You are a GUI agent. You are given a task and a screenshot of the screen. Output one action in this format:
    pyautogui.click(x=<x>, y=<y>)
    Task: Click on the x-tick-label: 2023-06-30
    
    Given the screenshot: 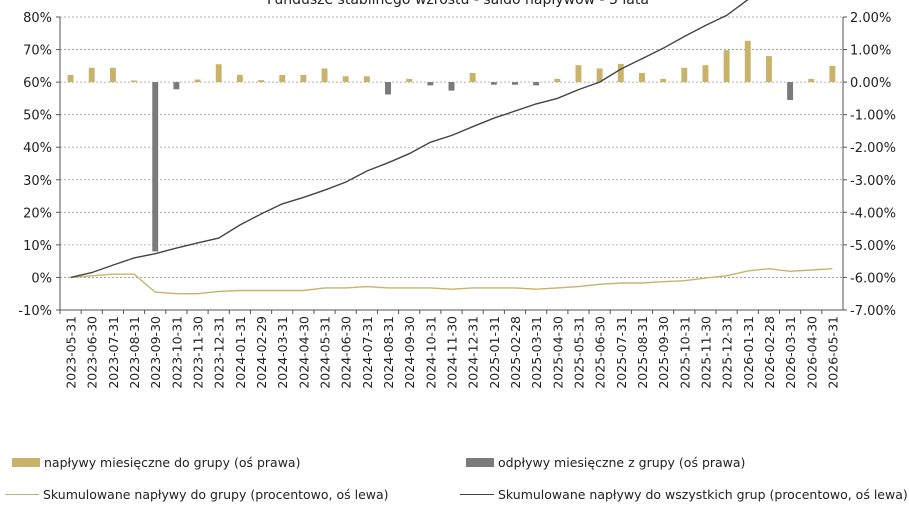 What is the action you would take?
    pyautogui.click(x=92, y=352)
    